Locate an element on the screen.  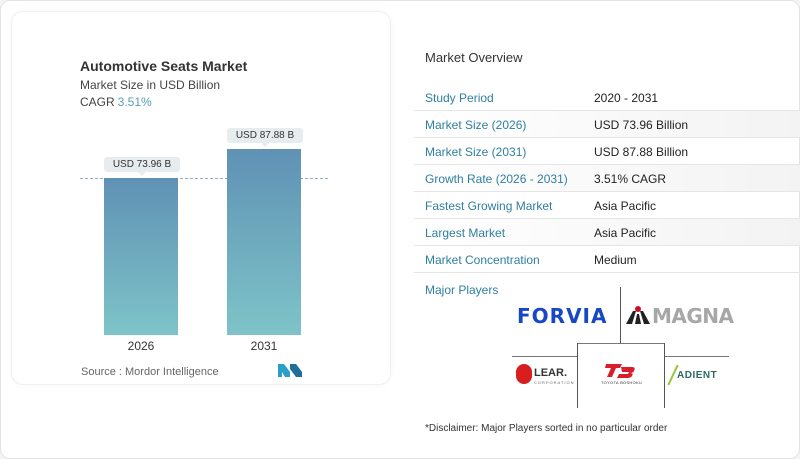
chart-title: Automotive Seats Market is located at coordinates (164, 66).